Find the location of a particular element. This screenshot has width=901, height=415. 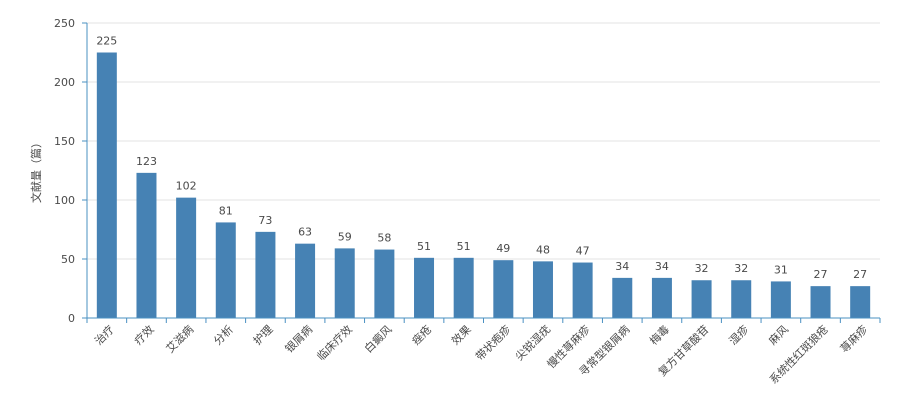

bar-value-label: 63 is located at coordinates (305, 232).